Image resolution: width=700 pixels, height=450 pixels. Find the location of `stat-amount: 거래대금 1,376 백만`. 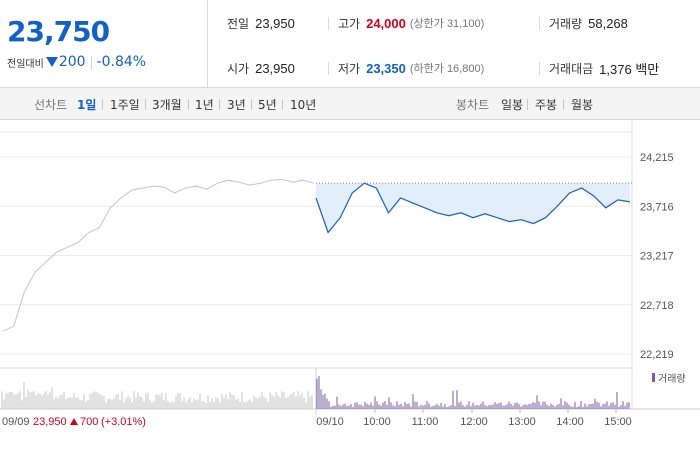

stat-amount: 거래대금 1,376 백만 is located at coordinates (604, 68).